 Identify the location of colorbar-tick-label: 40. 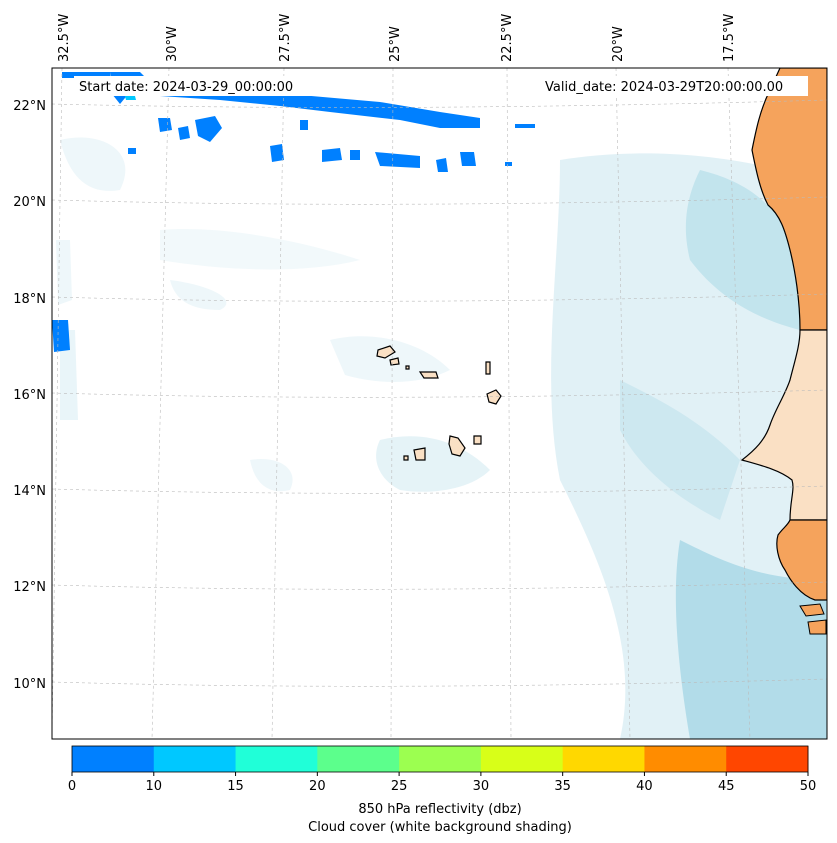
(644, 786).